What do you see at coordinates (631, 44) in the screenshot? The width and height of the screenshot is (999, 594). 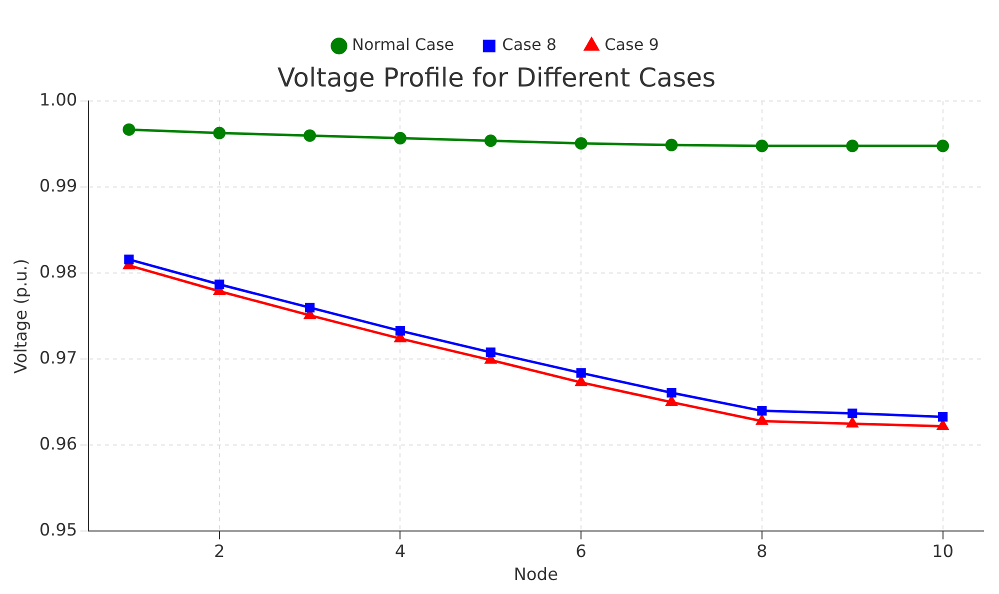 I see `legend-label: Case 9` at bounding box center [631, 44].